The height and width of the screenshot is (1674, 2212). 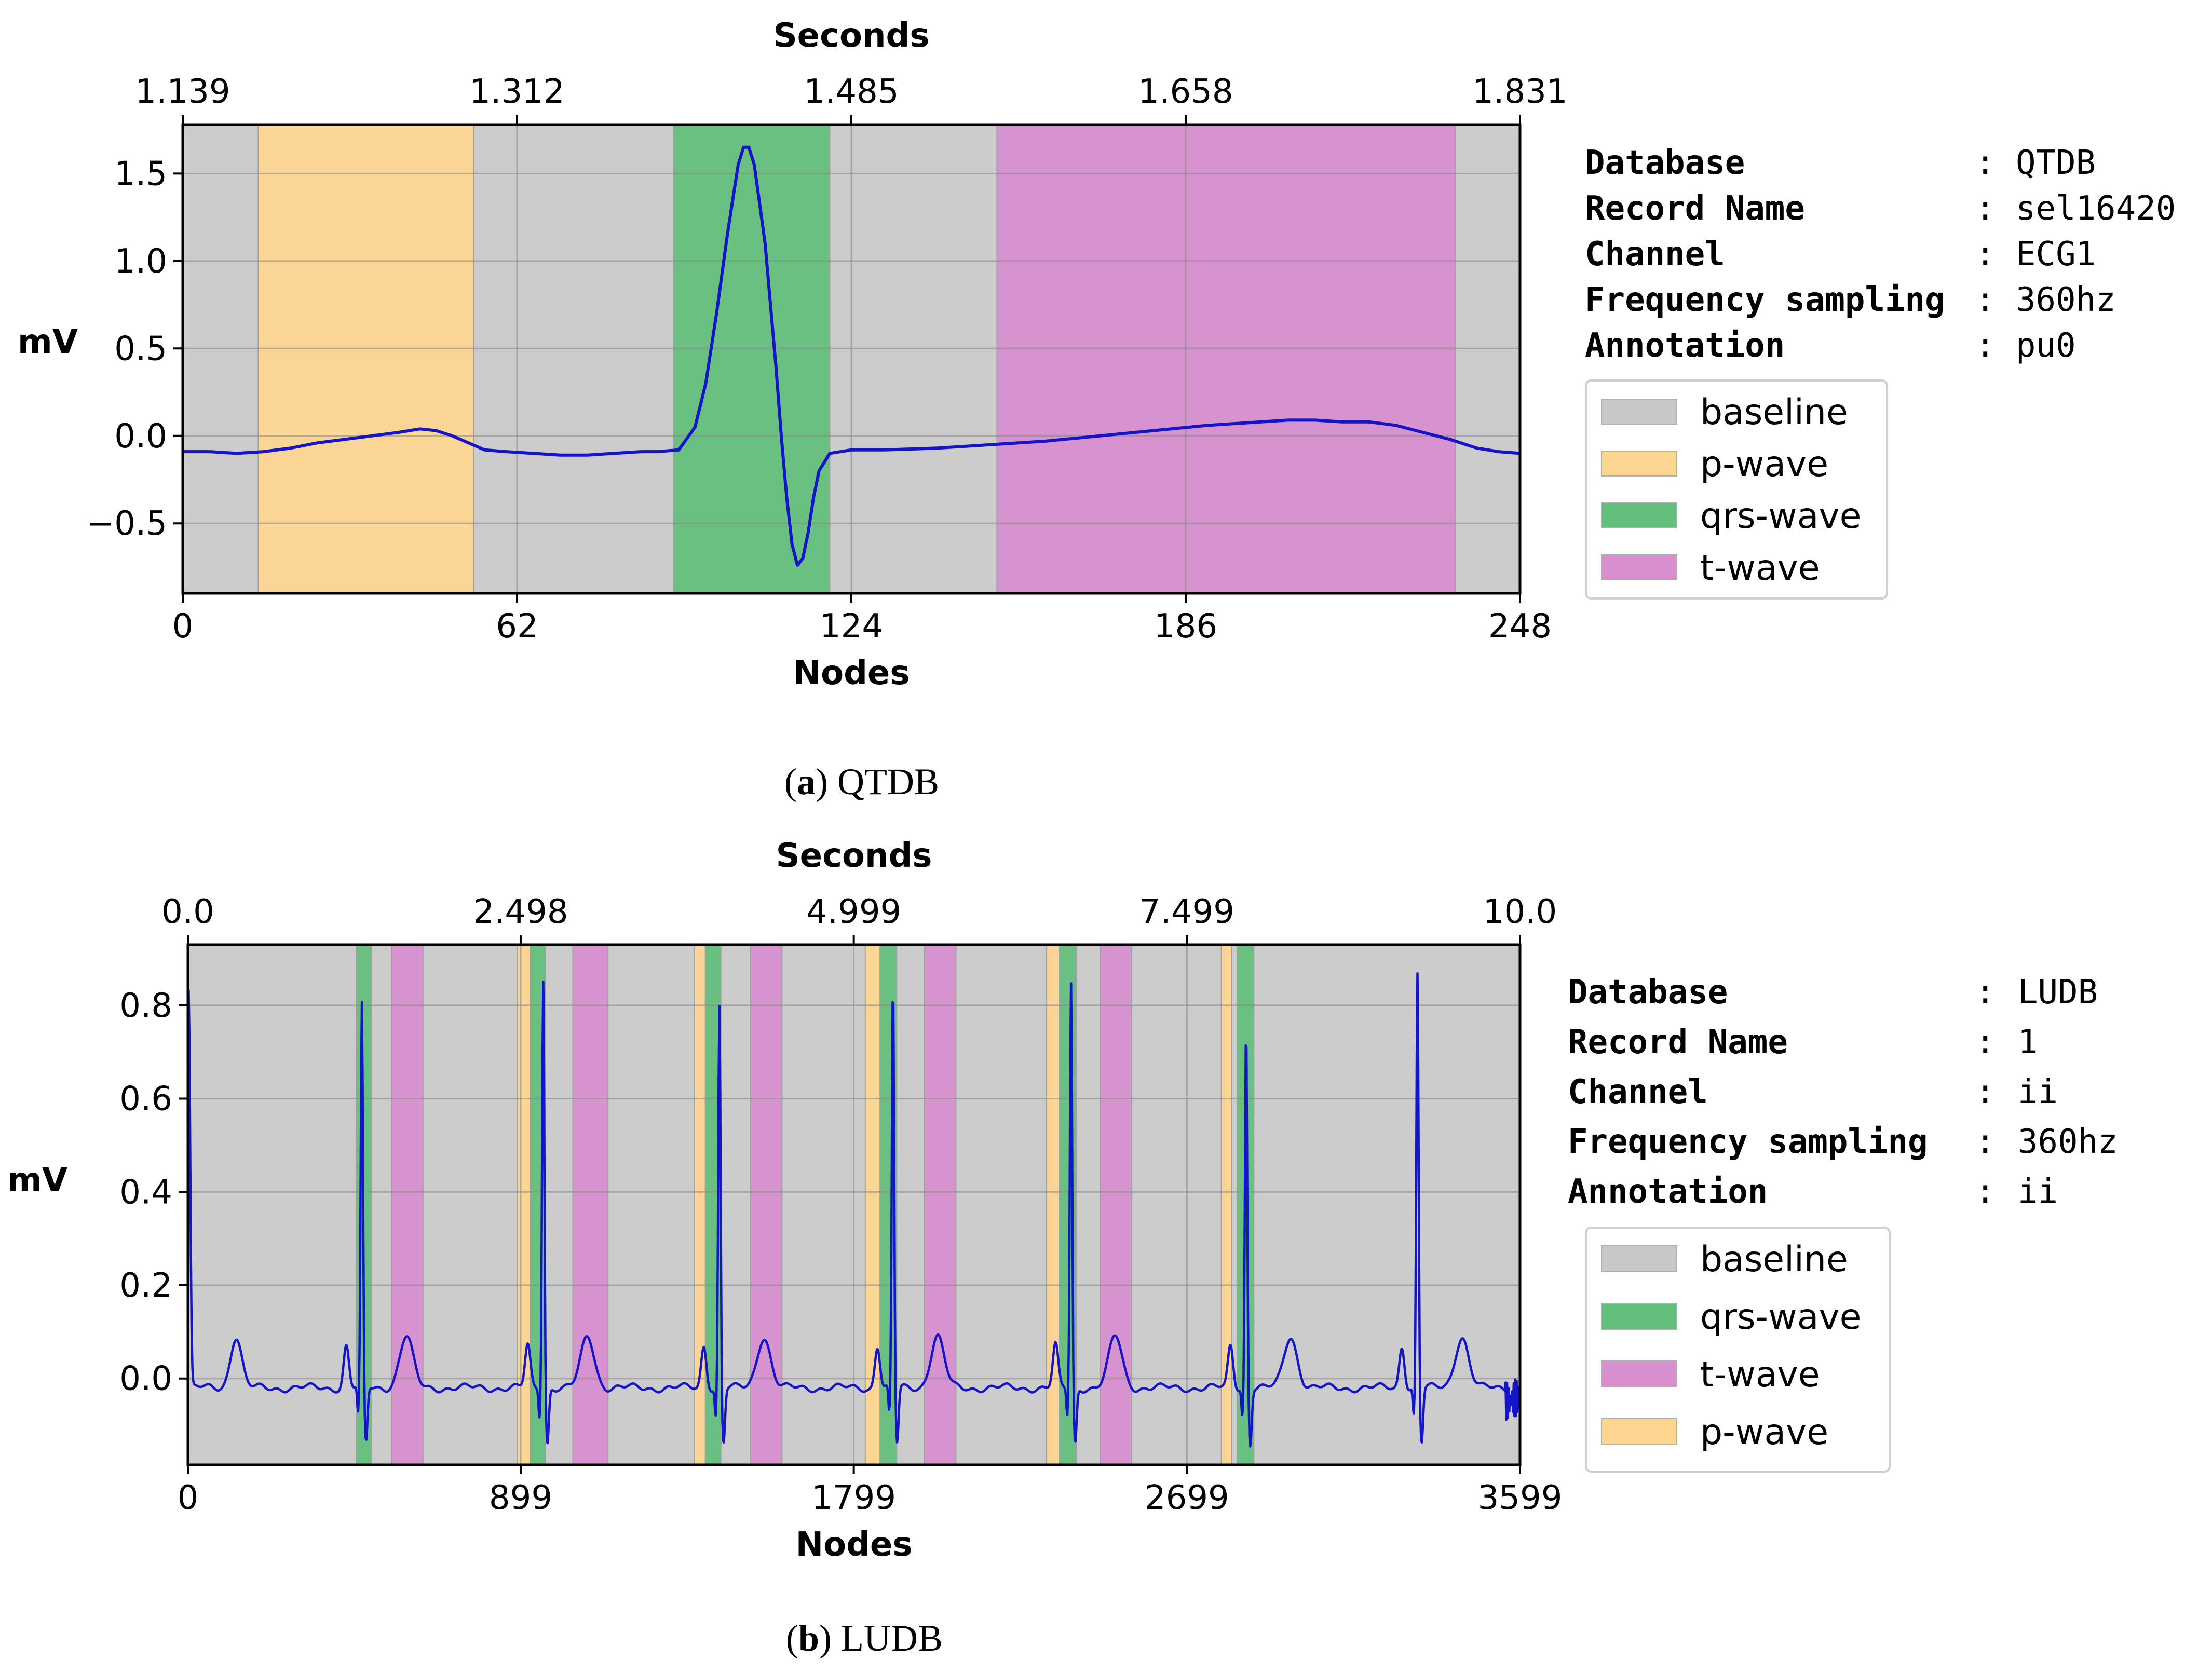 I want to click on top-tick-label: 1.658, so click(x=1185, y=92).